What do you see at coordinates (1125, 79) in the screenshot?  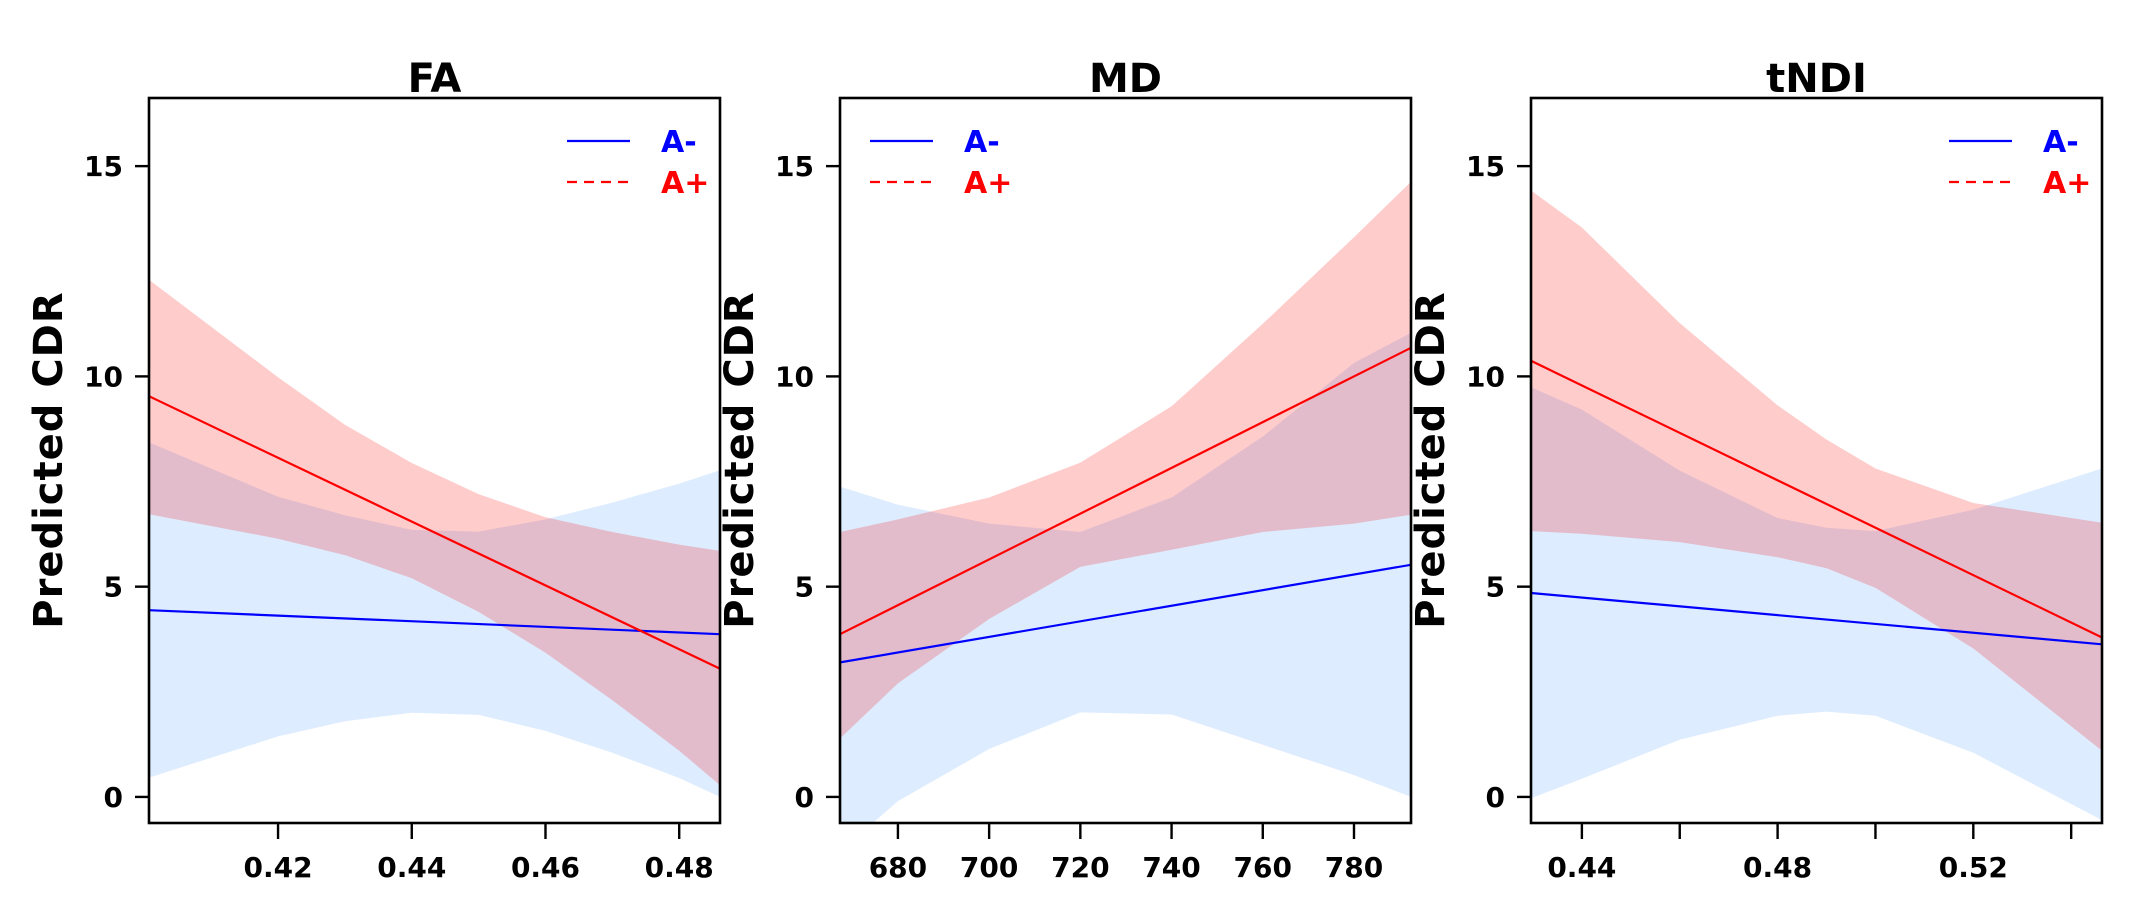 I see `panel-title: MD` at bounding box center [1125, 79].